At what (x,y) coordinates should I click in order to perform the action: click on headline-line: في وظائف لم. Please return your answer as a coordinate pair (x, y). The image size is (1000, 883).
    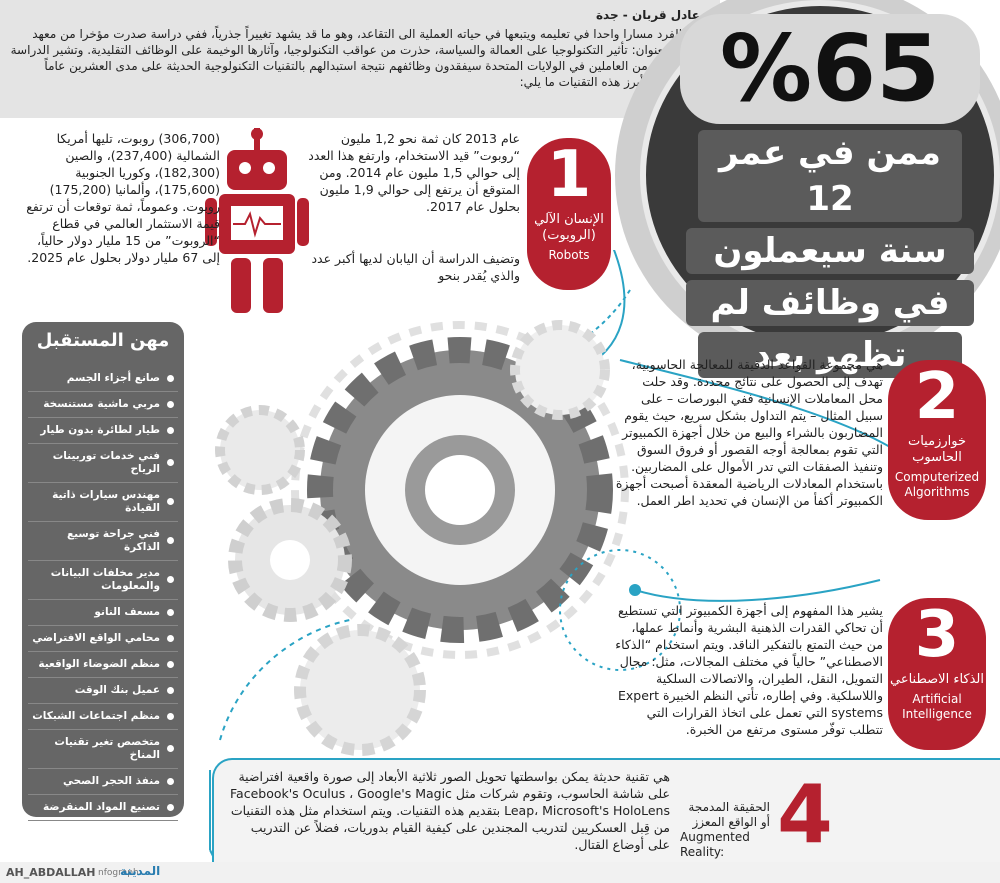
    Looking at the image, I should click on (830, 303).